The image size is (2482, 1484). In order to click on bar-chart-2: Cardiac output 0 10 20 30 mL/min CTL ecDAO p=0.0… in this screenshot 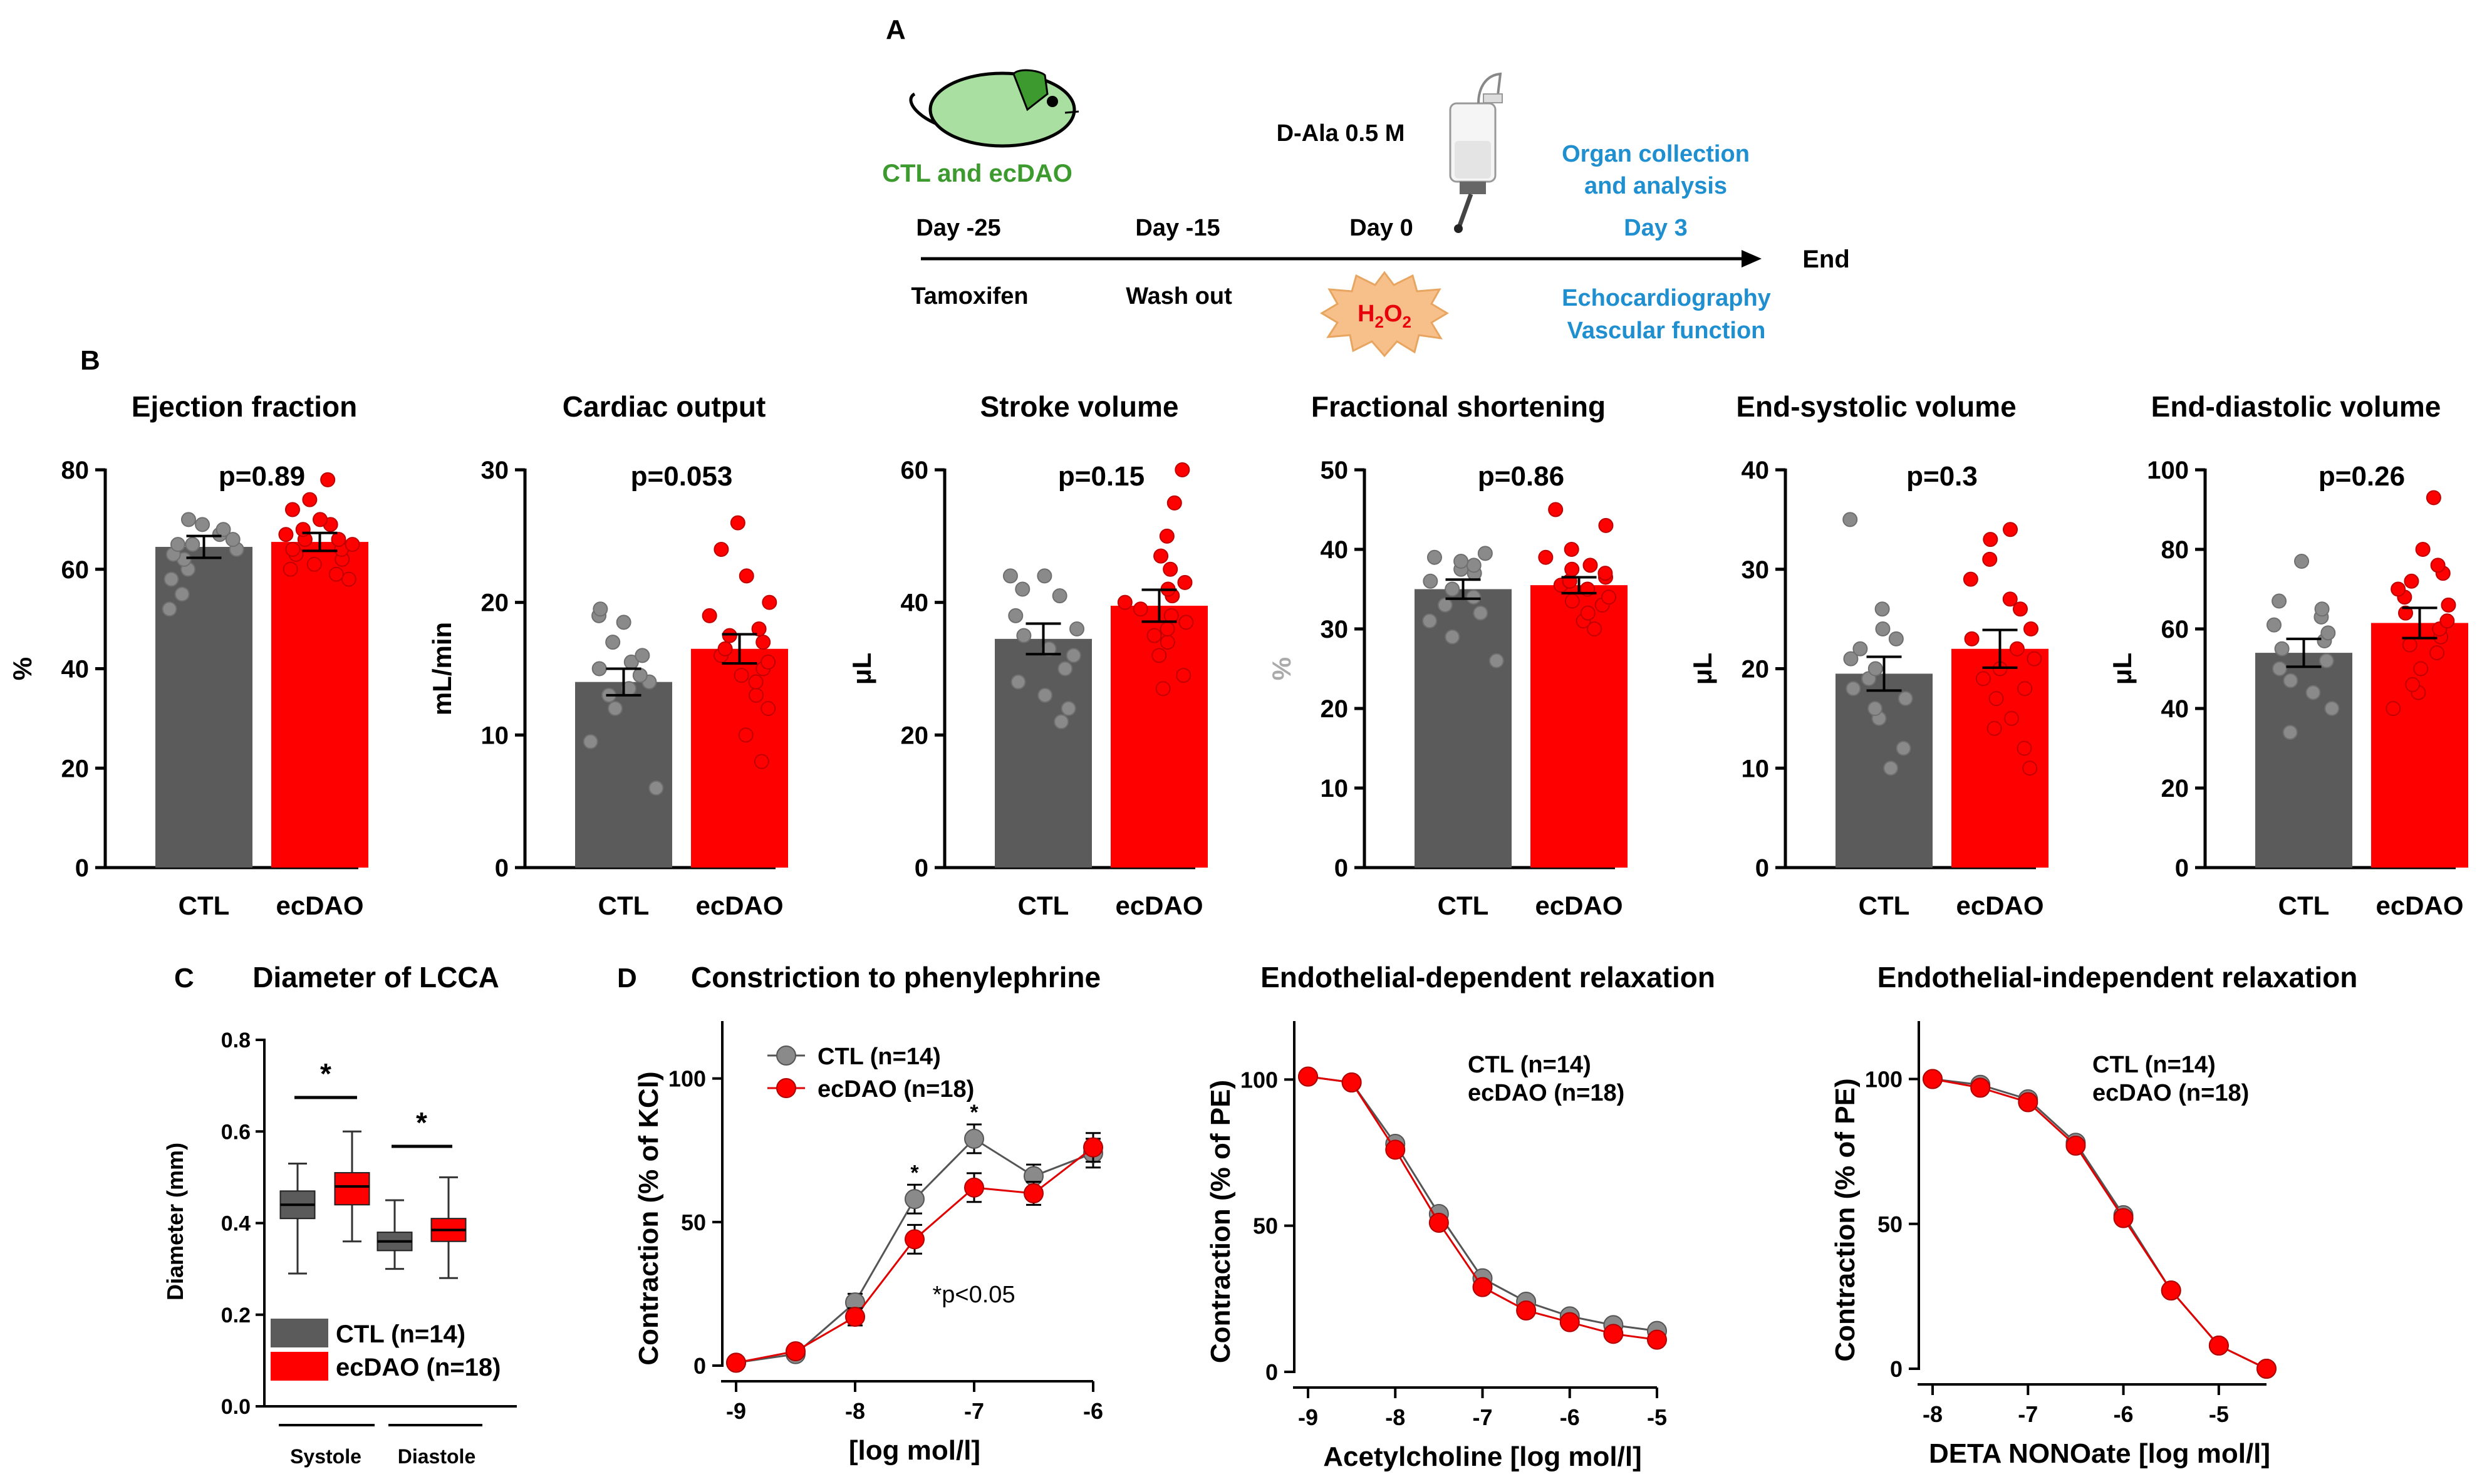, I will do `click(607, 655)`.